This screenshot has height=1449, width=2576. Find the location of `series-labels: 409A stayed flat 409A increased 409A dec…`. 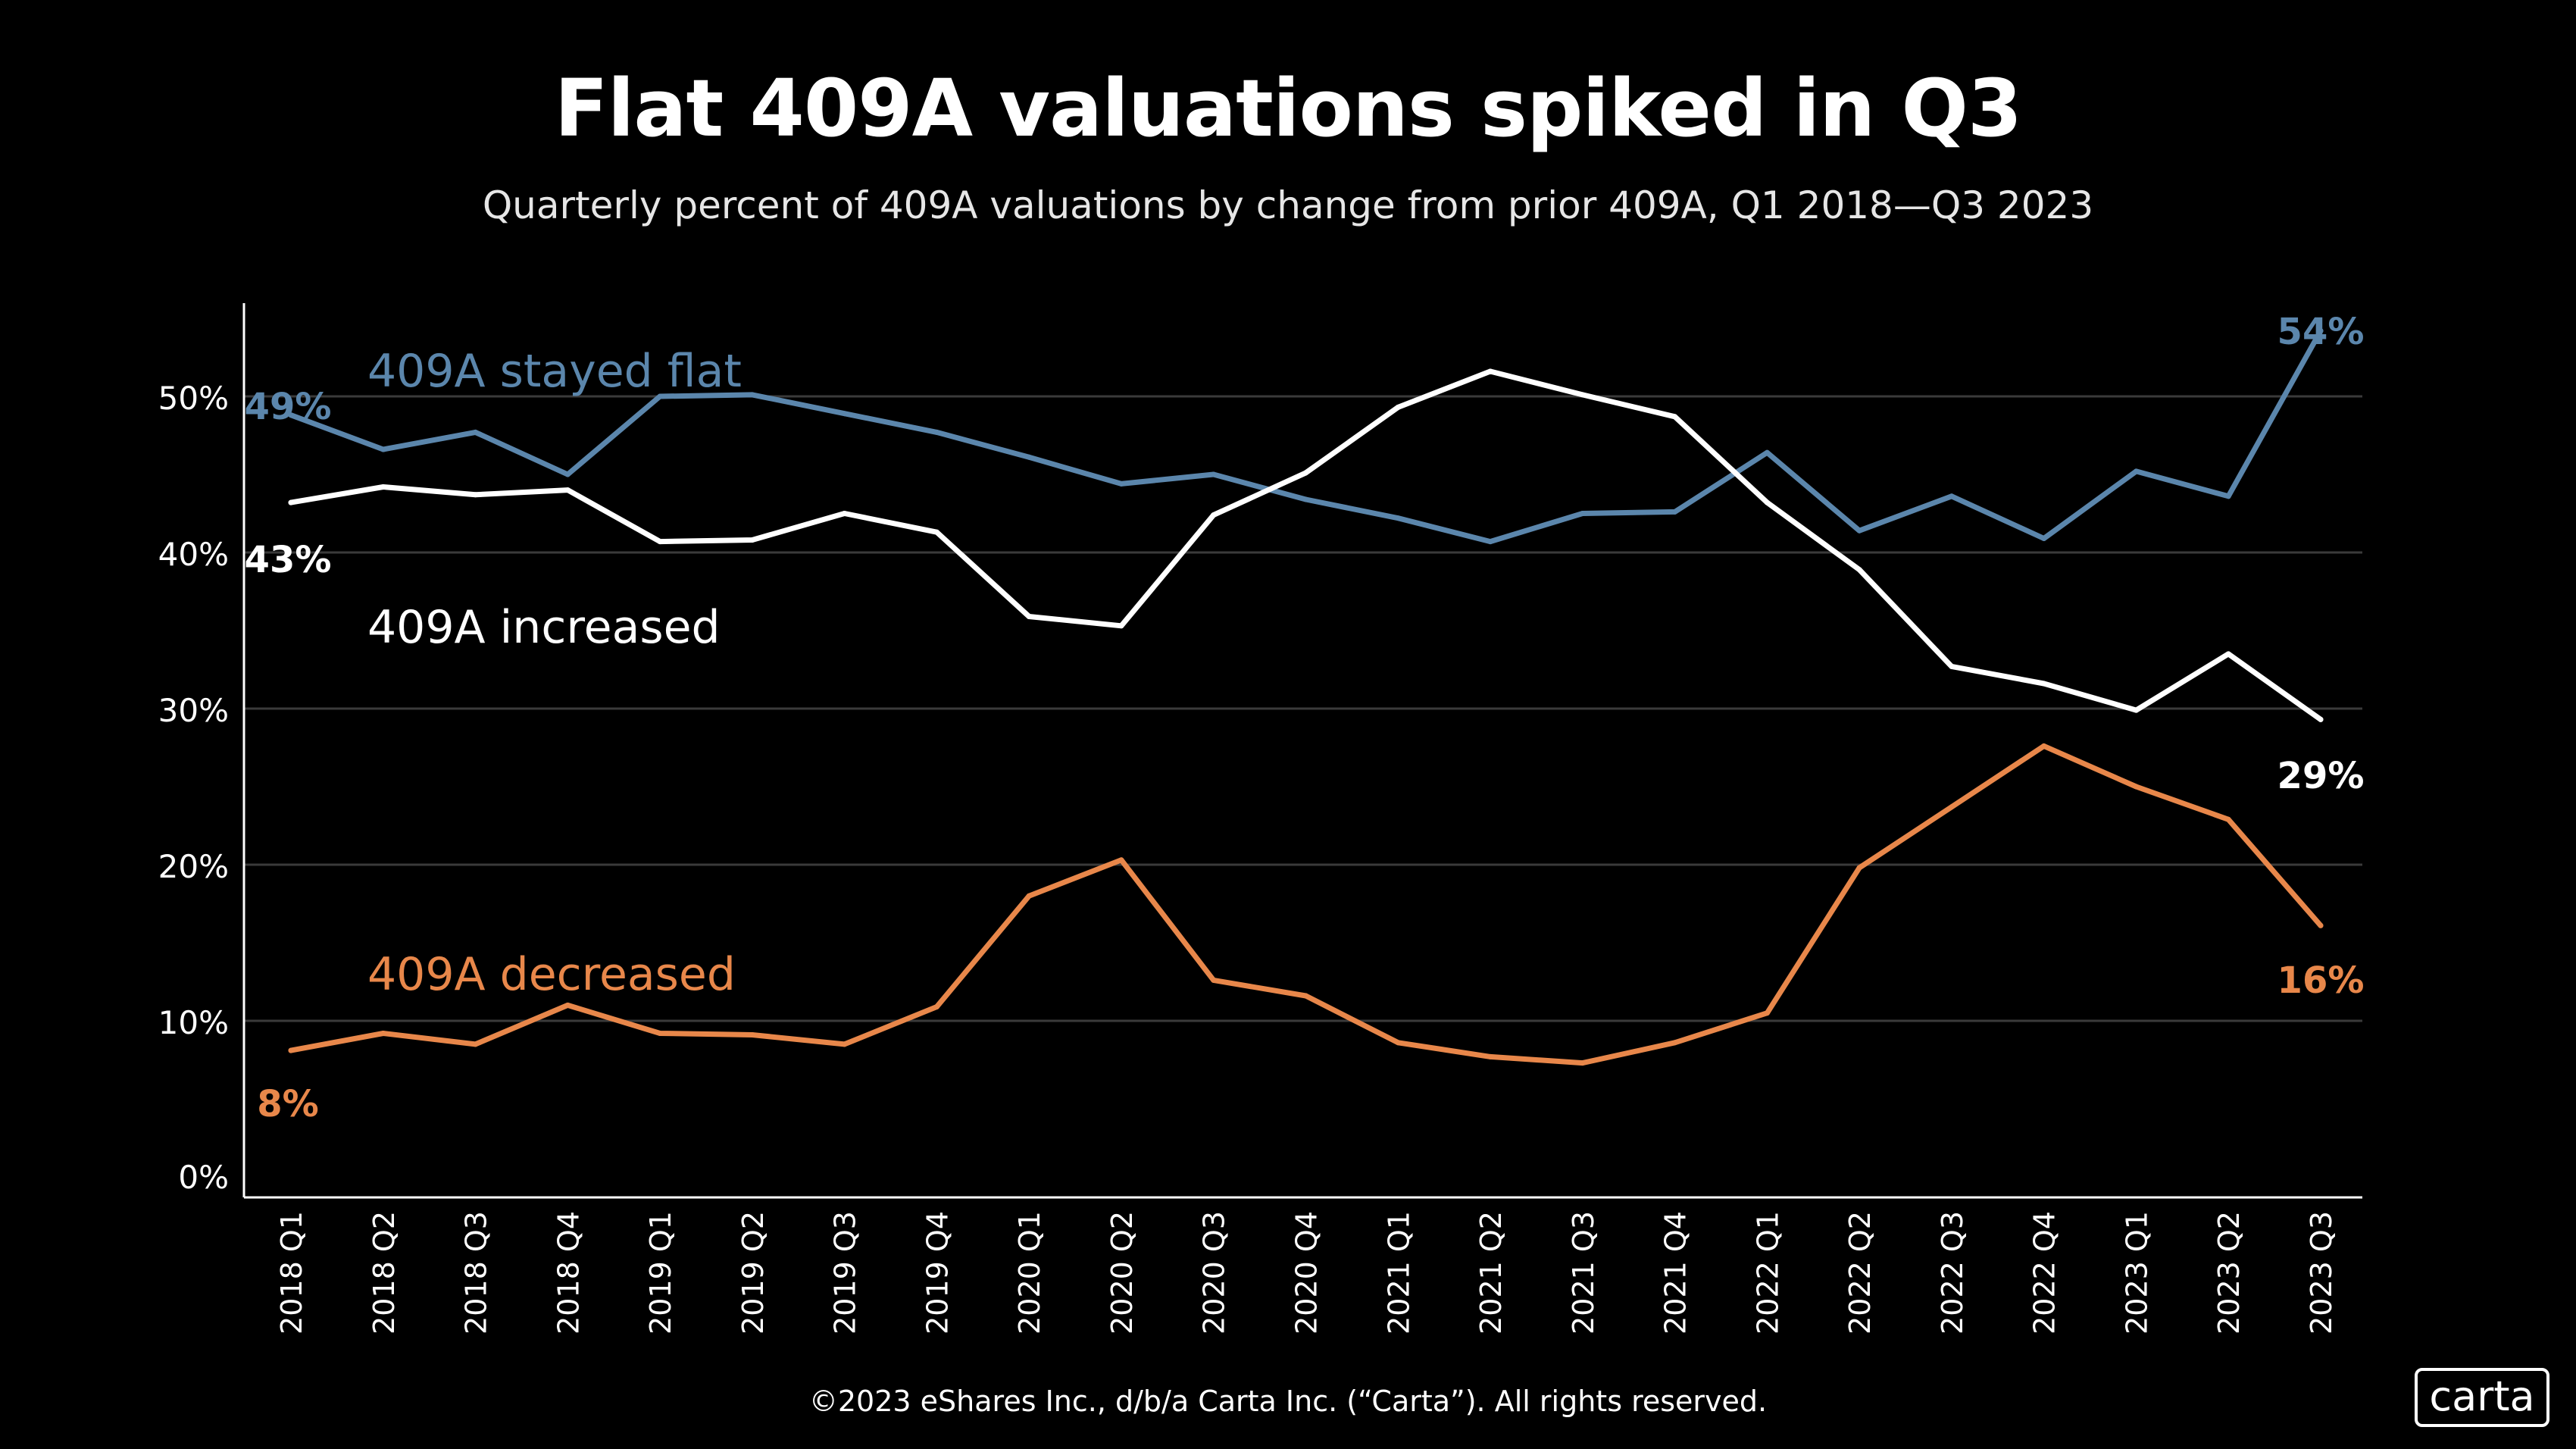

series-labels: 409A stayed flat 409A increased 409A dec… is located at coordinates (554, 673).